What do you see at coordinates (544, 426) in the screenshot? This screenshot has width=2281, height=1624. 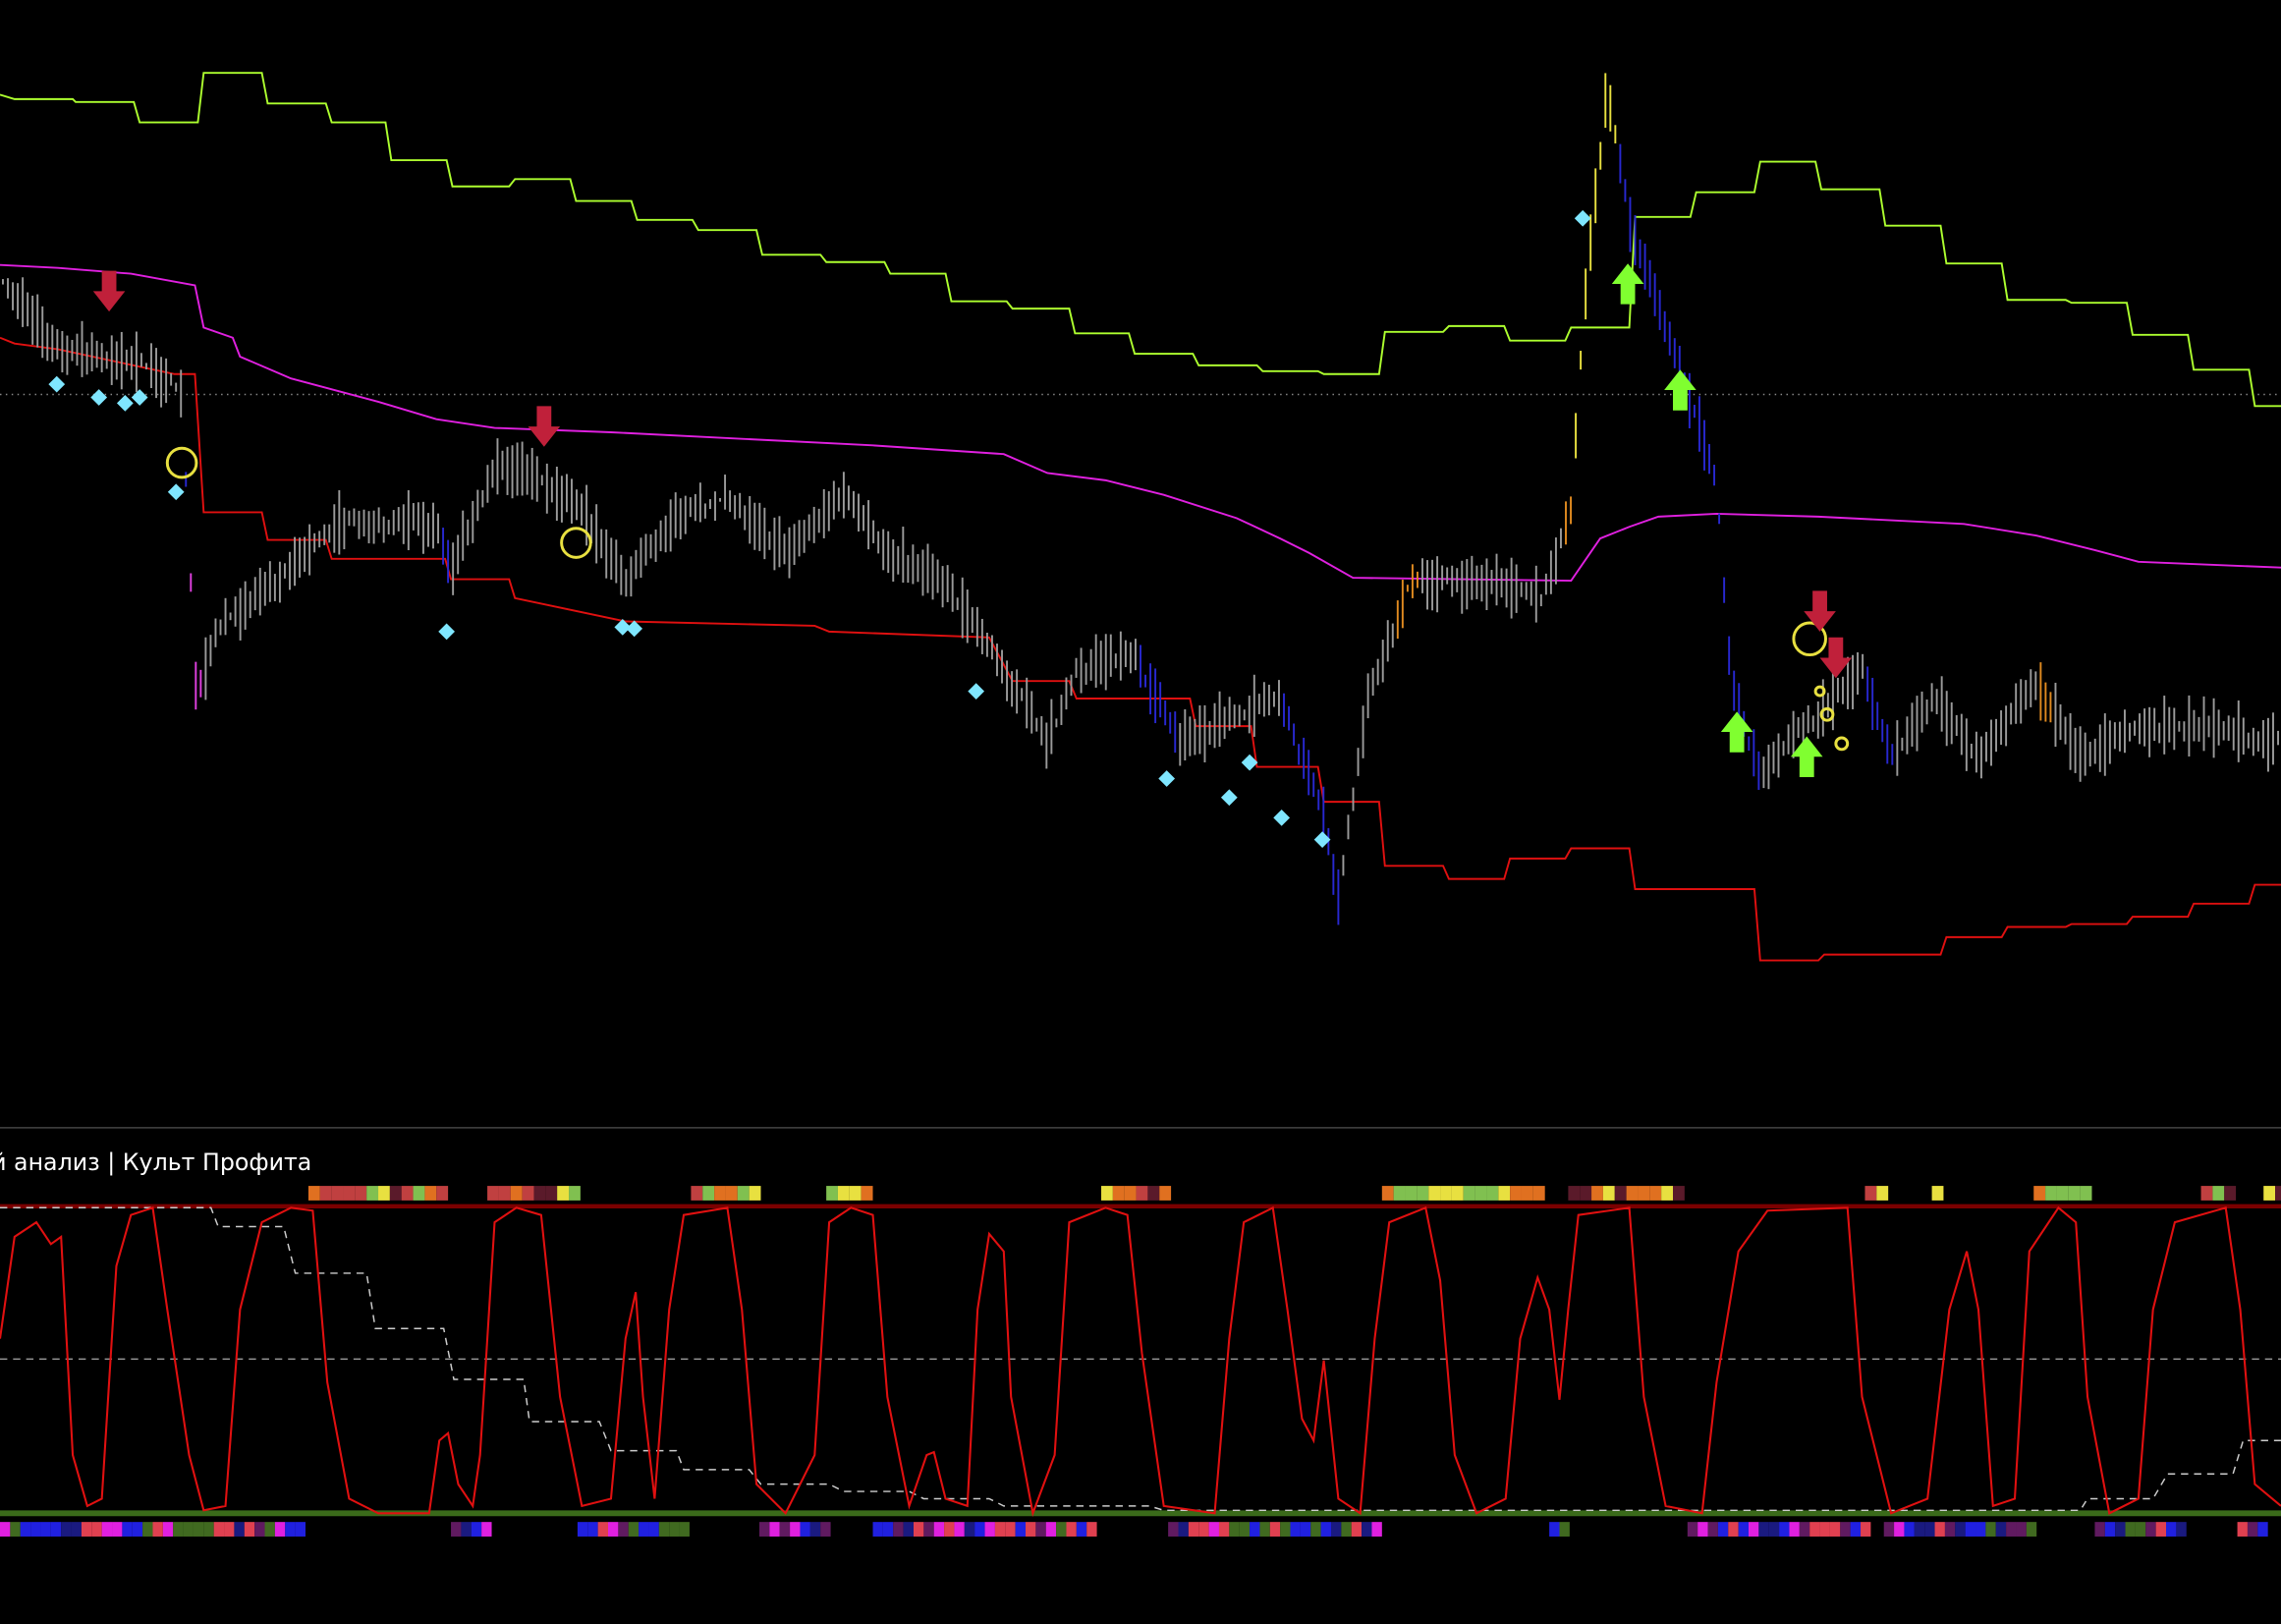 I see `sell-arrow` at bounding box center [544, 426].